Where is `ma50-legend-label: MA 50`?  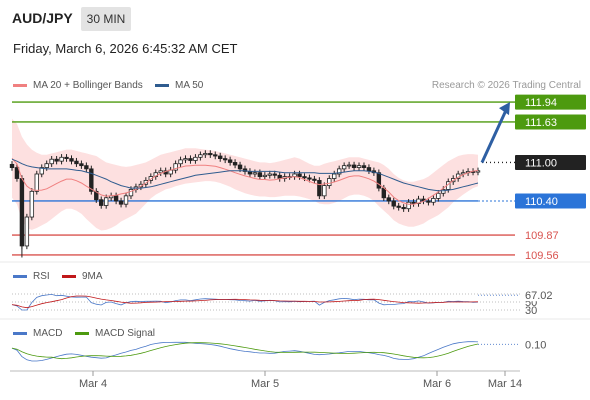 ma50-legend-label: MA 50 is located at coordinates (189, 85).